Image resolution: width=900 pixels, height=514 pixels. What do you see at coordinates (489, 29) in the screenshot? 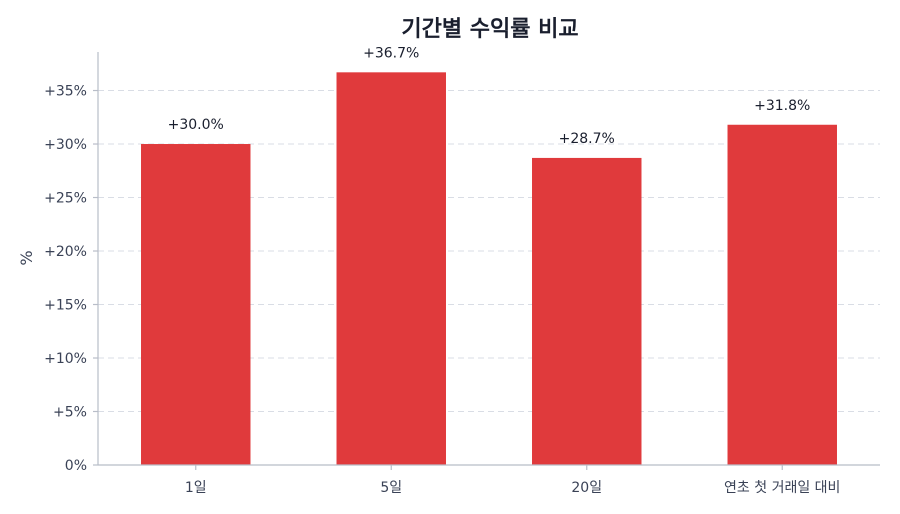
I see `chart-title: 기간별 수익률 비교` at bounding box center [489, 29].